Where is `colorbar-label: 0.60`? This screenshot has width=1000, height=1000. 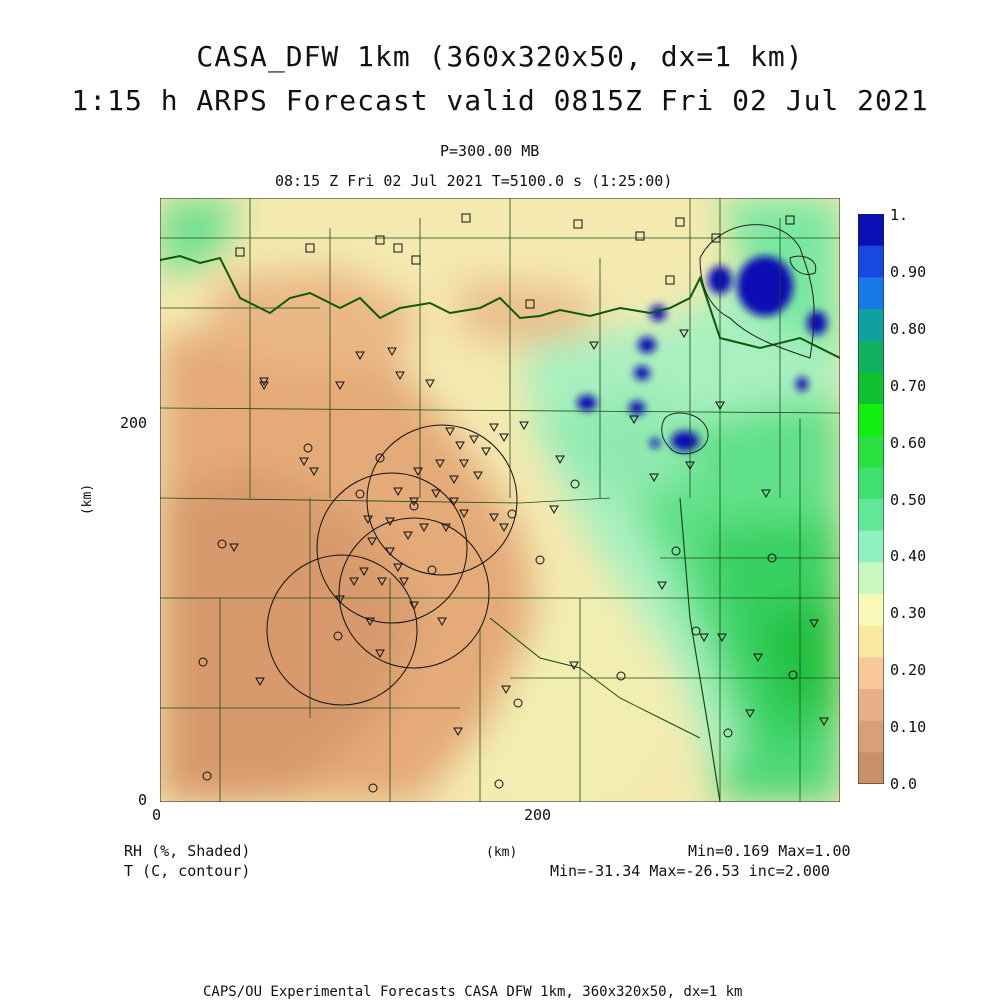
colorbar-label: 0.60 is located at coordinates (908, 442).